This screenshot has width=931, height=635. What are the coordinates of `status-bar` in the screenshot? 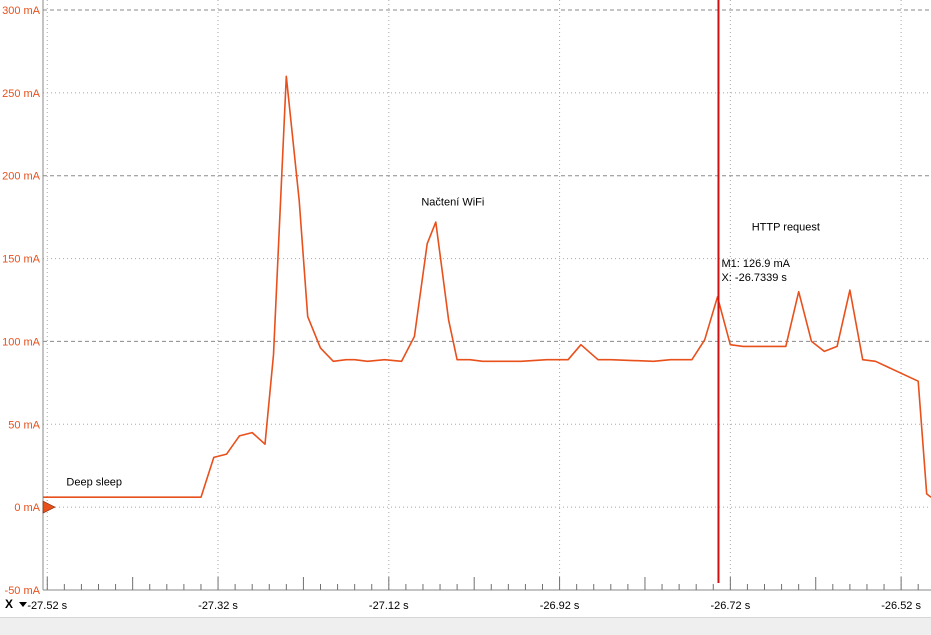 It's located at (465, 626).